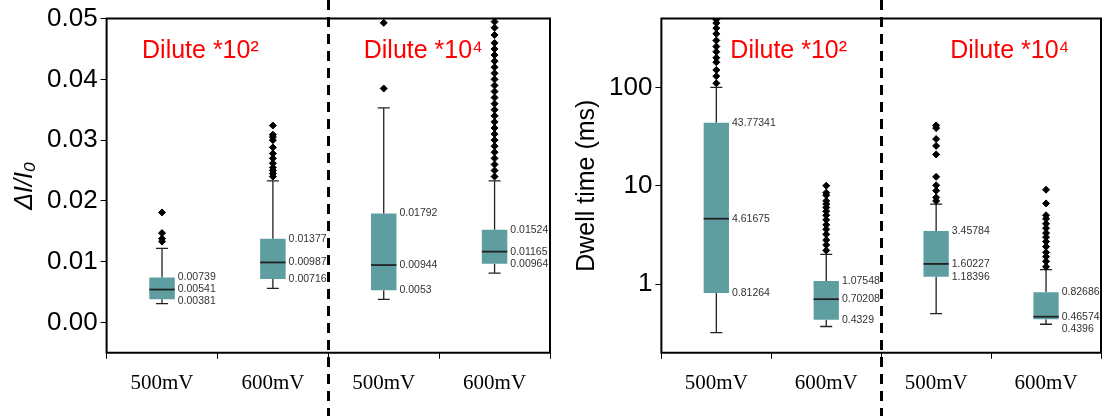 Image resolution: width=1117 pixels, height=416 pixels. I want to click on annotation: 0.82686, so click(1080, 291).